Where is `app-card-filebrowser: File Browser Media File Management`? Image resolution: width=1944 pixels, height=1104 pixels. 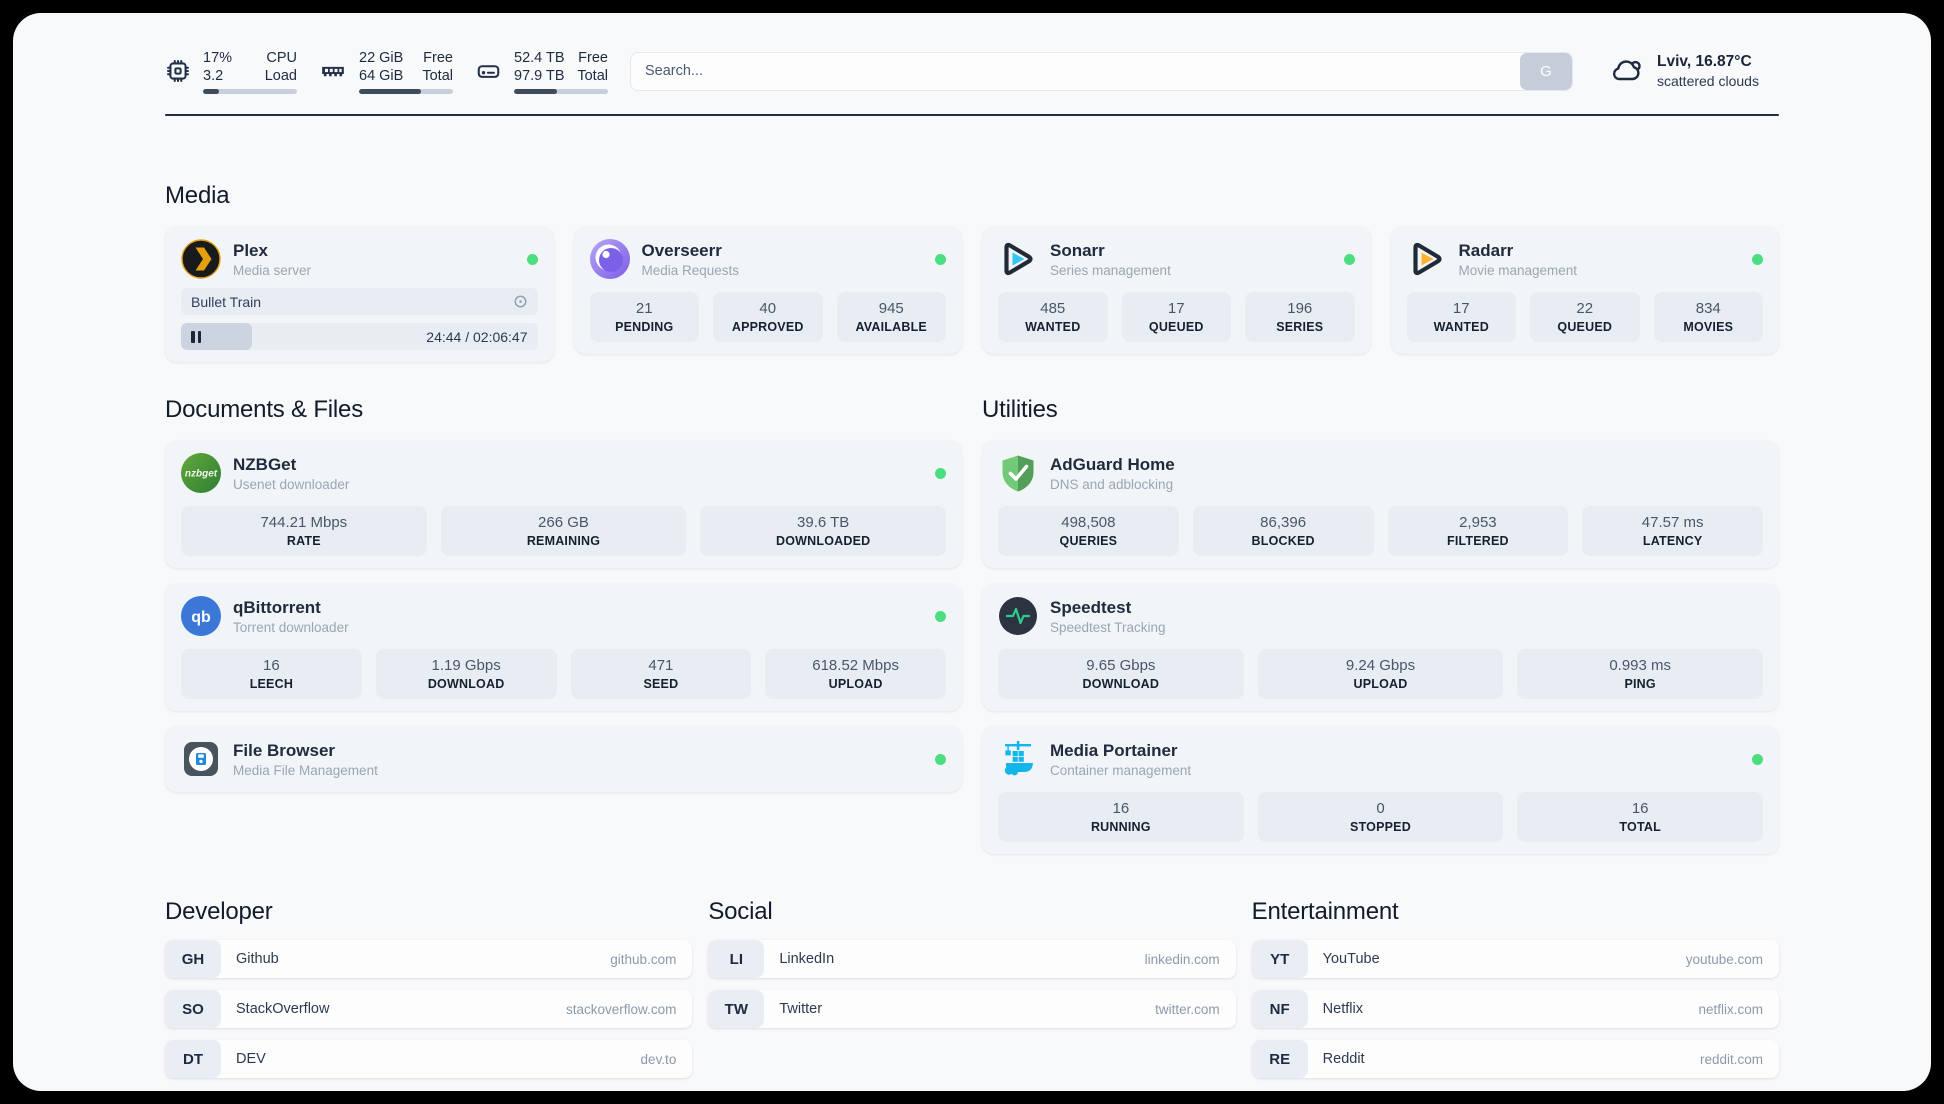
app-card-filebrowser: File Browser Media File Management is located at coordinates (563, 759).